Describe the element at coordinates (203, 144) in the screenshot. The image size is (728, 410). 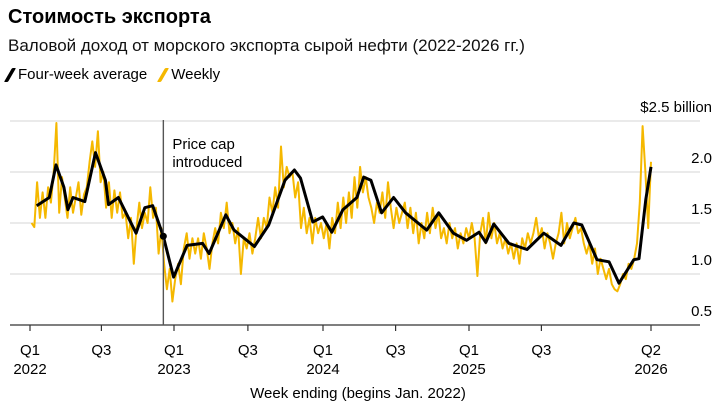
I see `annotation-text: Price cap` at that location.